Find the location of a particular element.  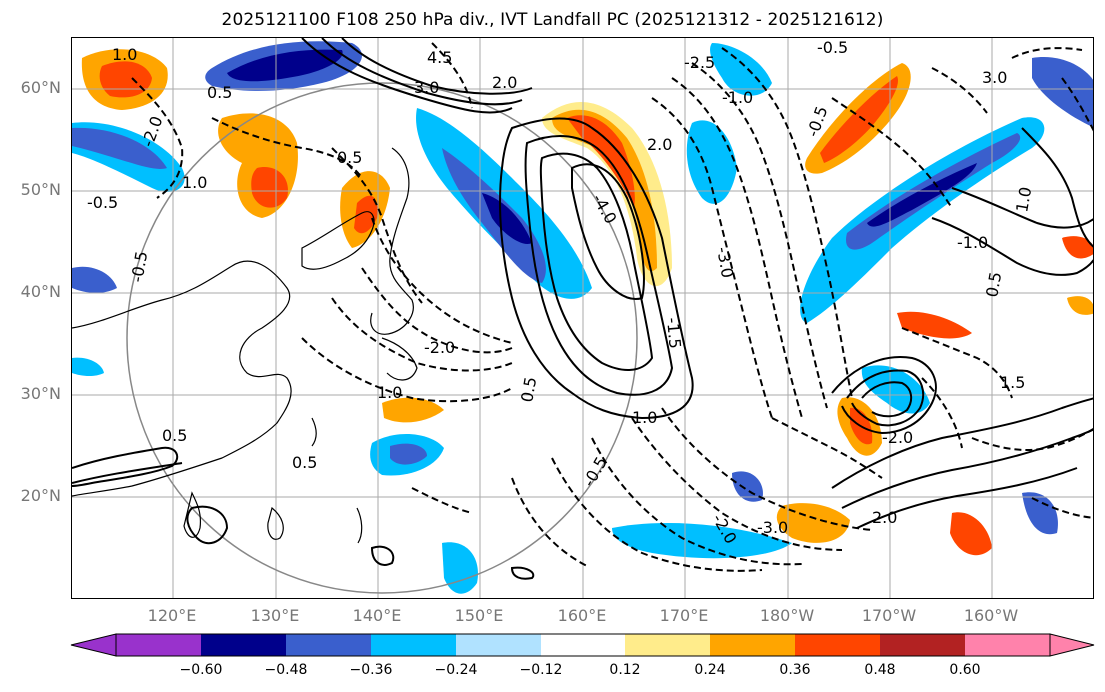

lon-label-170w: 170°W is located at coordinates (889, 615).